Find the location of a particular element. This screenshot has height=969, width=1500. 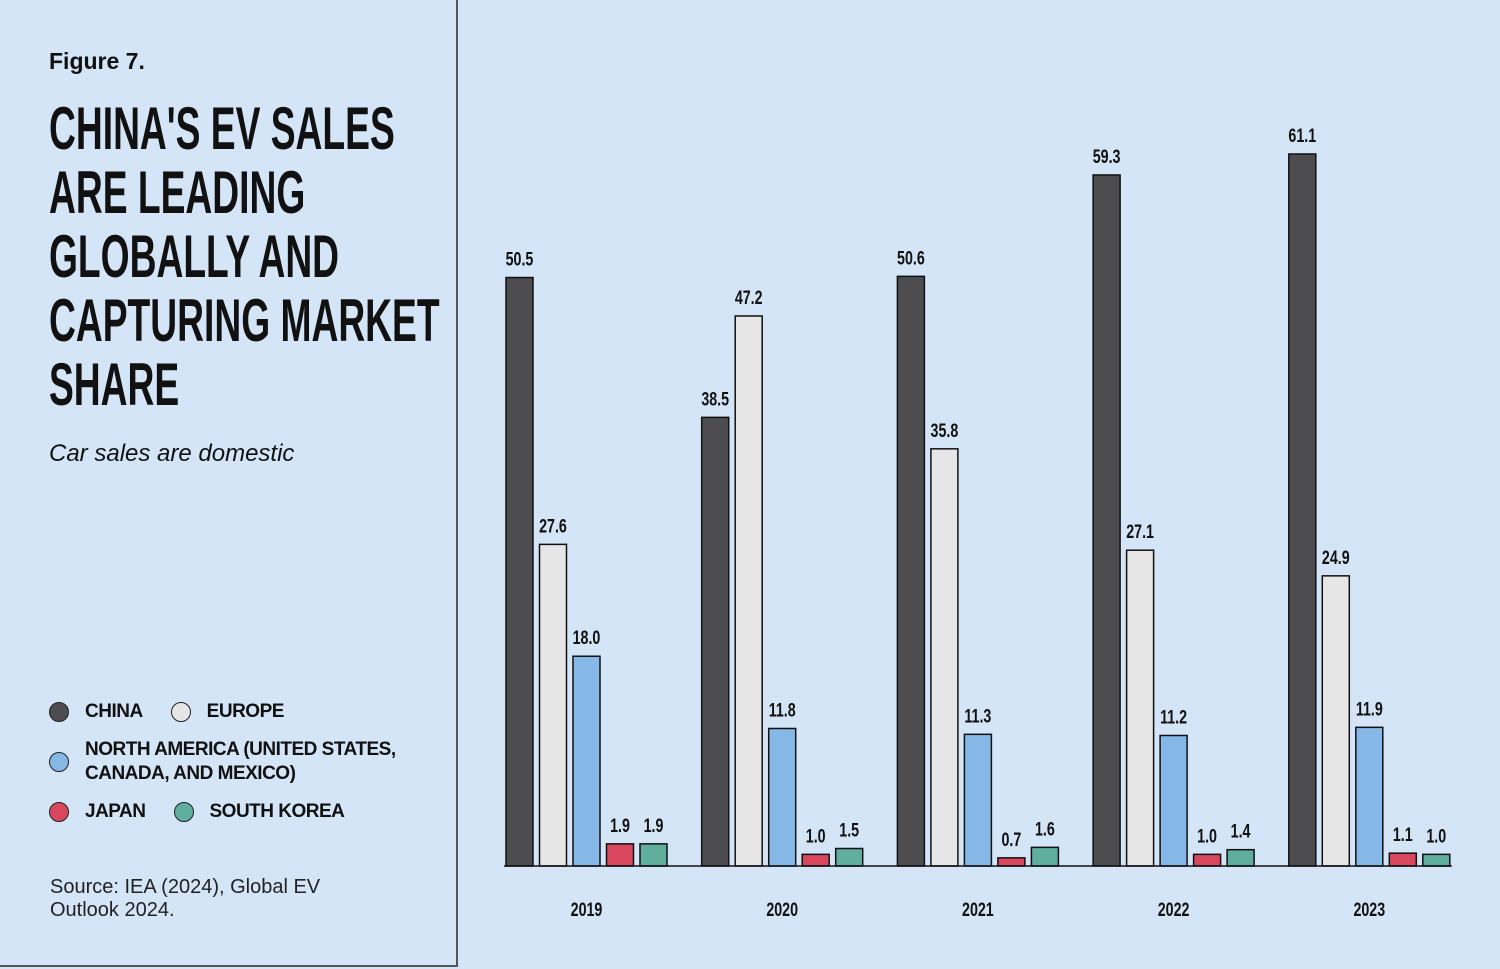

value-label: 11.3 is located at coordinates (977, 715).